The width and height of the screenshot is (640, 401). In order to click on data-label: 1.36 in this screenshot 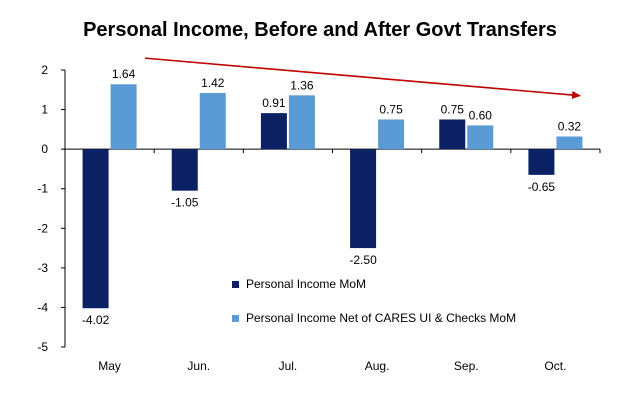, I will do `click(302, 85)`.